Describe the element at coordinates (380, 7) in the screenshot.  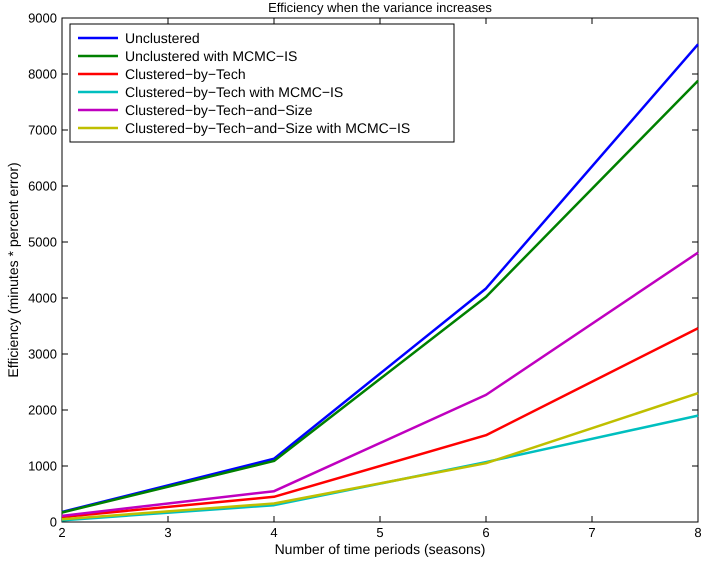
I see `chart-title: Efficiency when the variance increases` at that location.